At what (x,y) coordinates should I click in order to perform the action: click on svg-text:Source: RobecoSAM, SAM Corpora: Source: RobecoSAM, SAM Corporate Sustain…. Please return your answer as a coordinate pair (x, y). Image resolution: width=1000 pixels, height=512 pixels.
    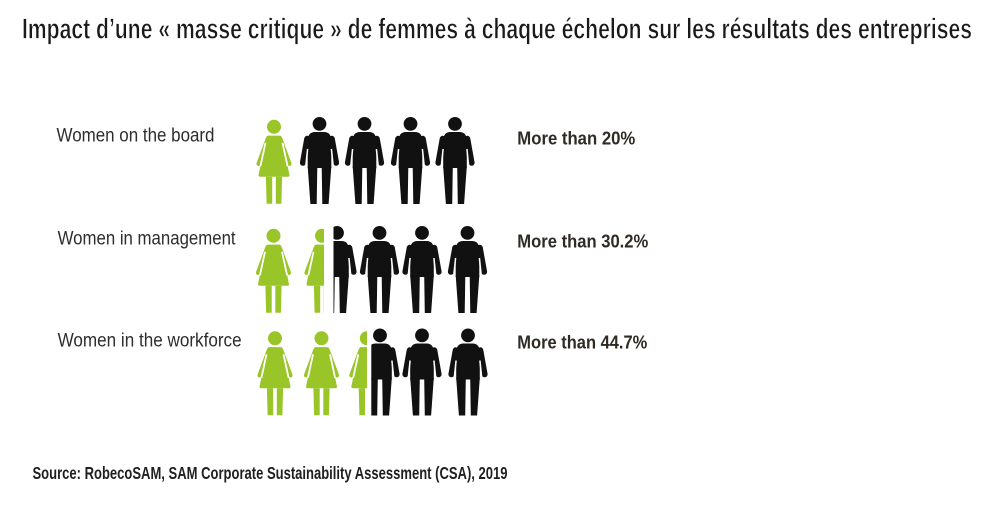
    Looking at the image, I should click on (270, 473).